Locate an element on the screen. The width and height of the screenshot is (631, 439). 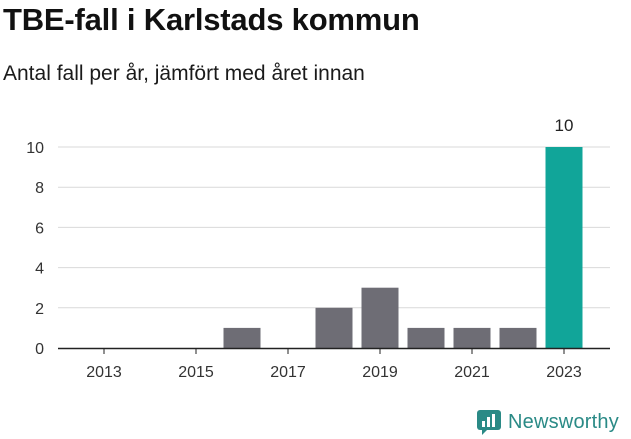
brand-logo: Newsworthy is located at coordinates (547, 422).